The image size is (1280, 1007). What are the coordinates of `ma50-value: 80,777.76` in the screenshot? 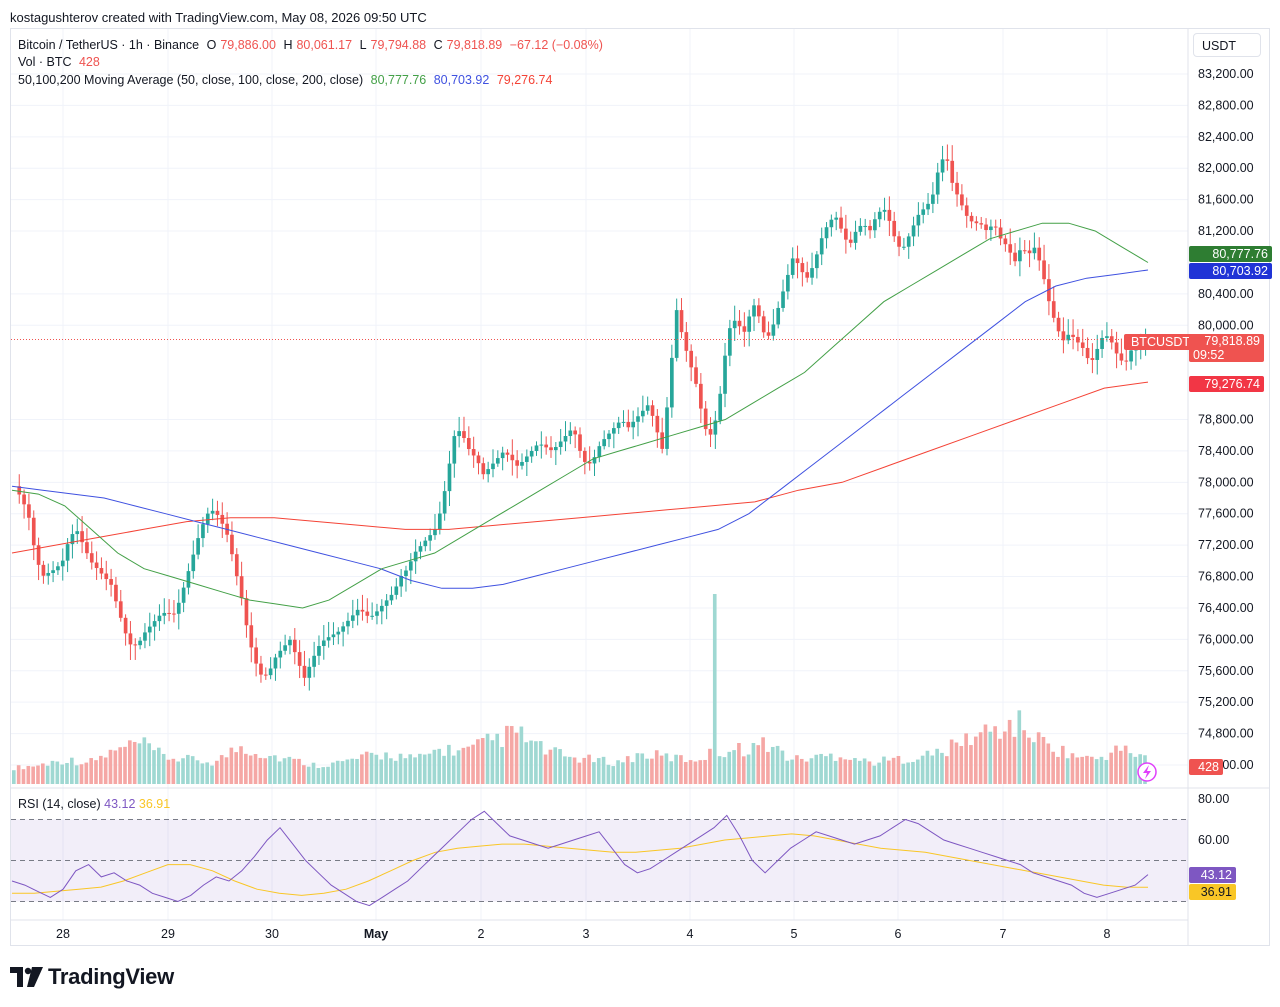 It's located at (398, 80).